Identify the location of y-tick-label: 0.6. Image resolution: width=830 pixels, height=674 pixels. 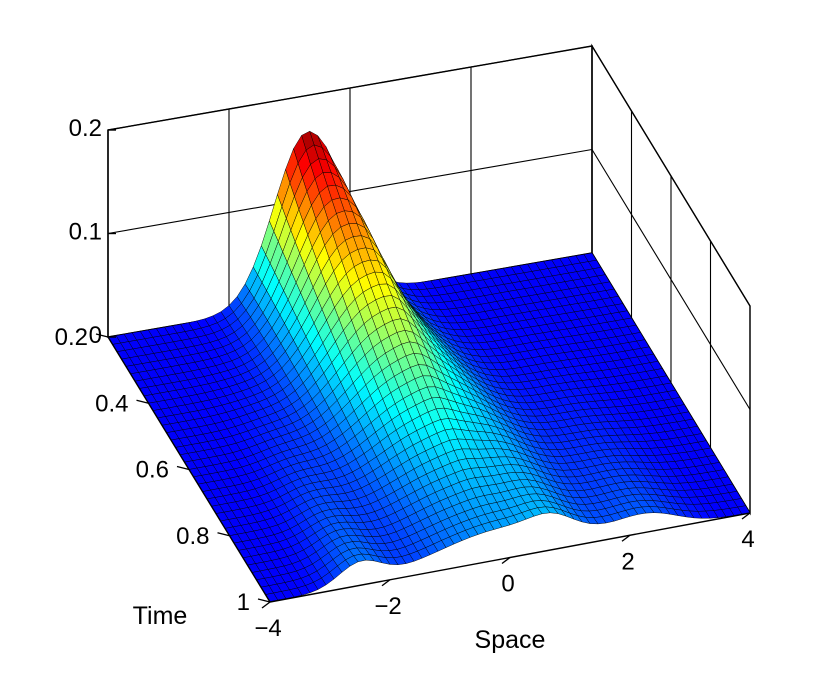
(152, 470).